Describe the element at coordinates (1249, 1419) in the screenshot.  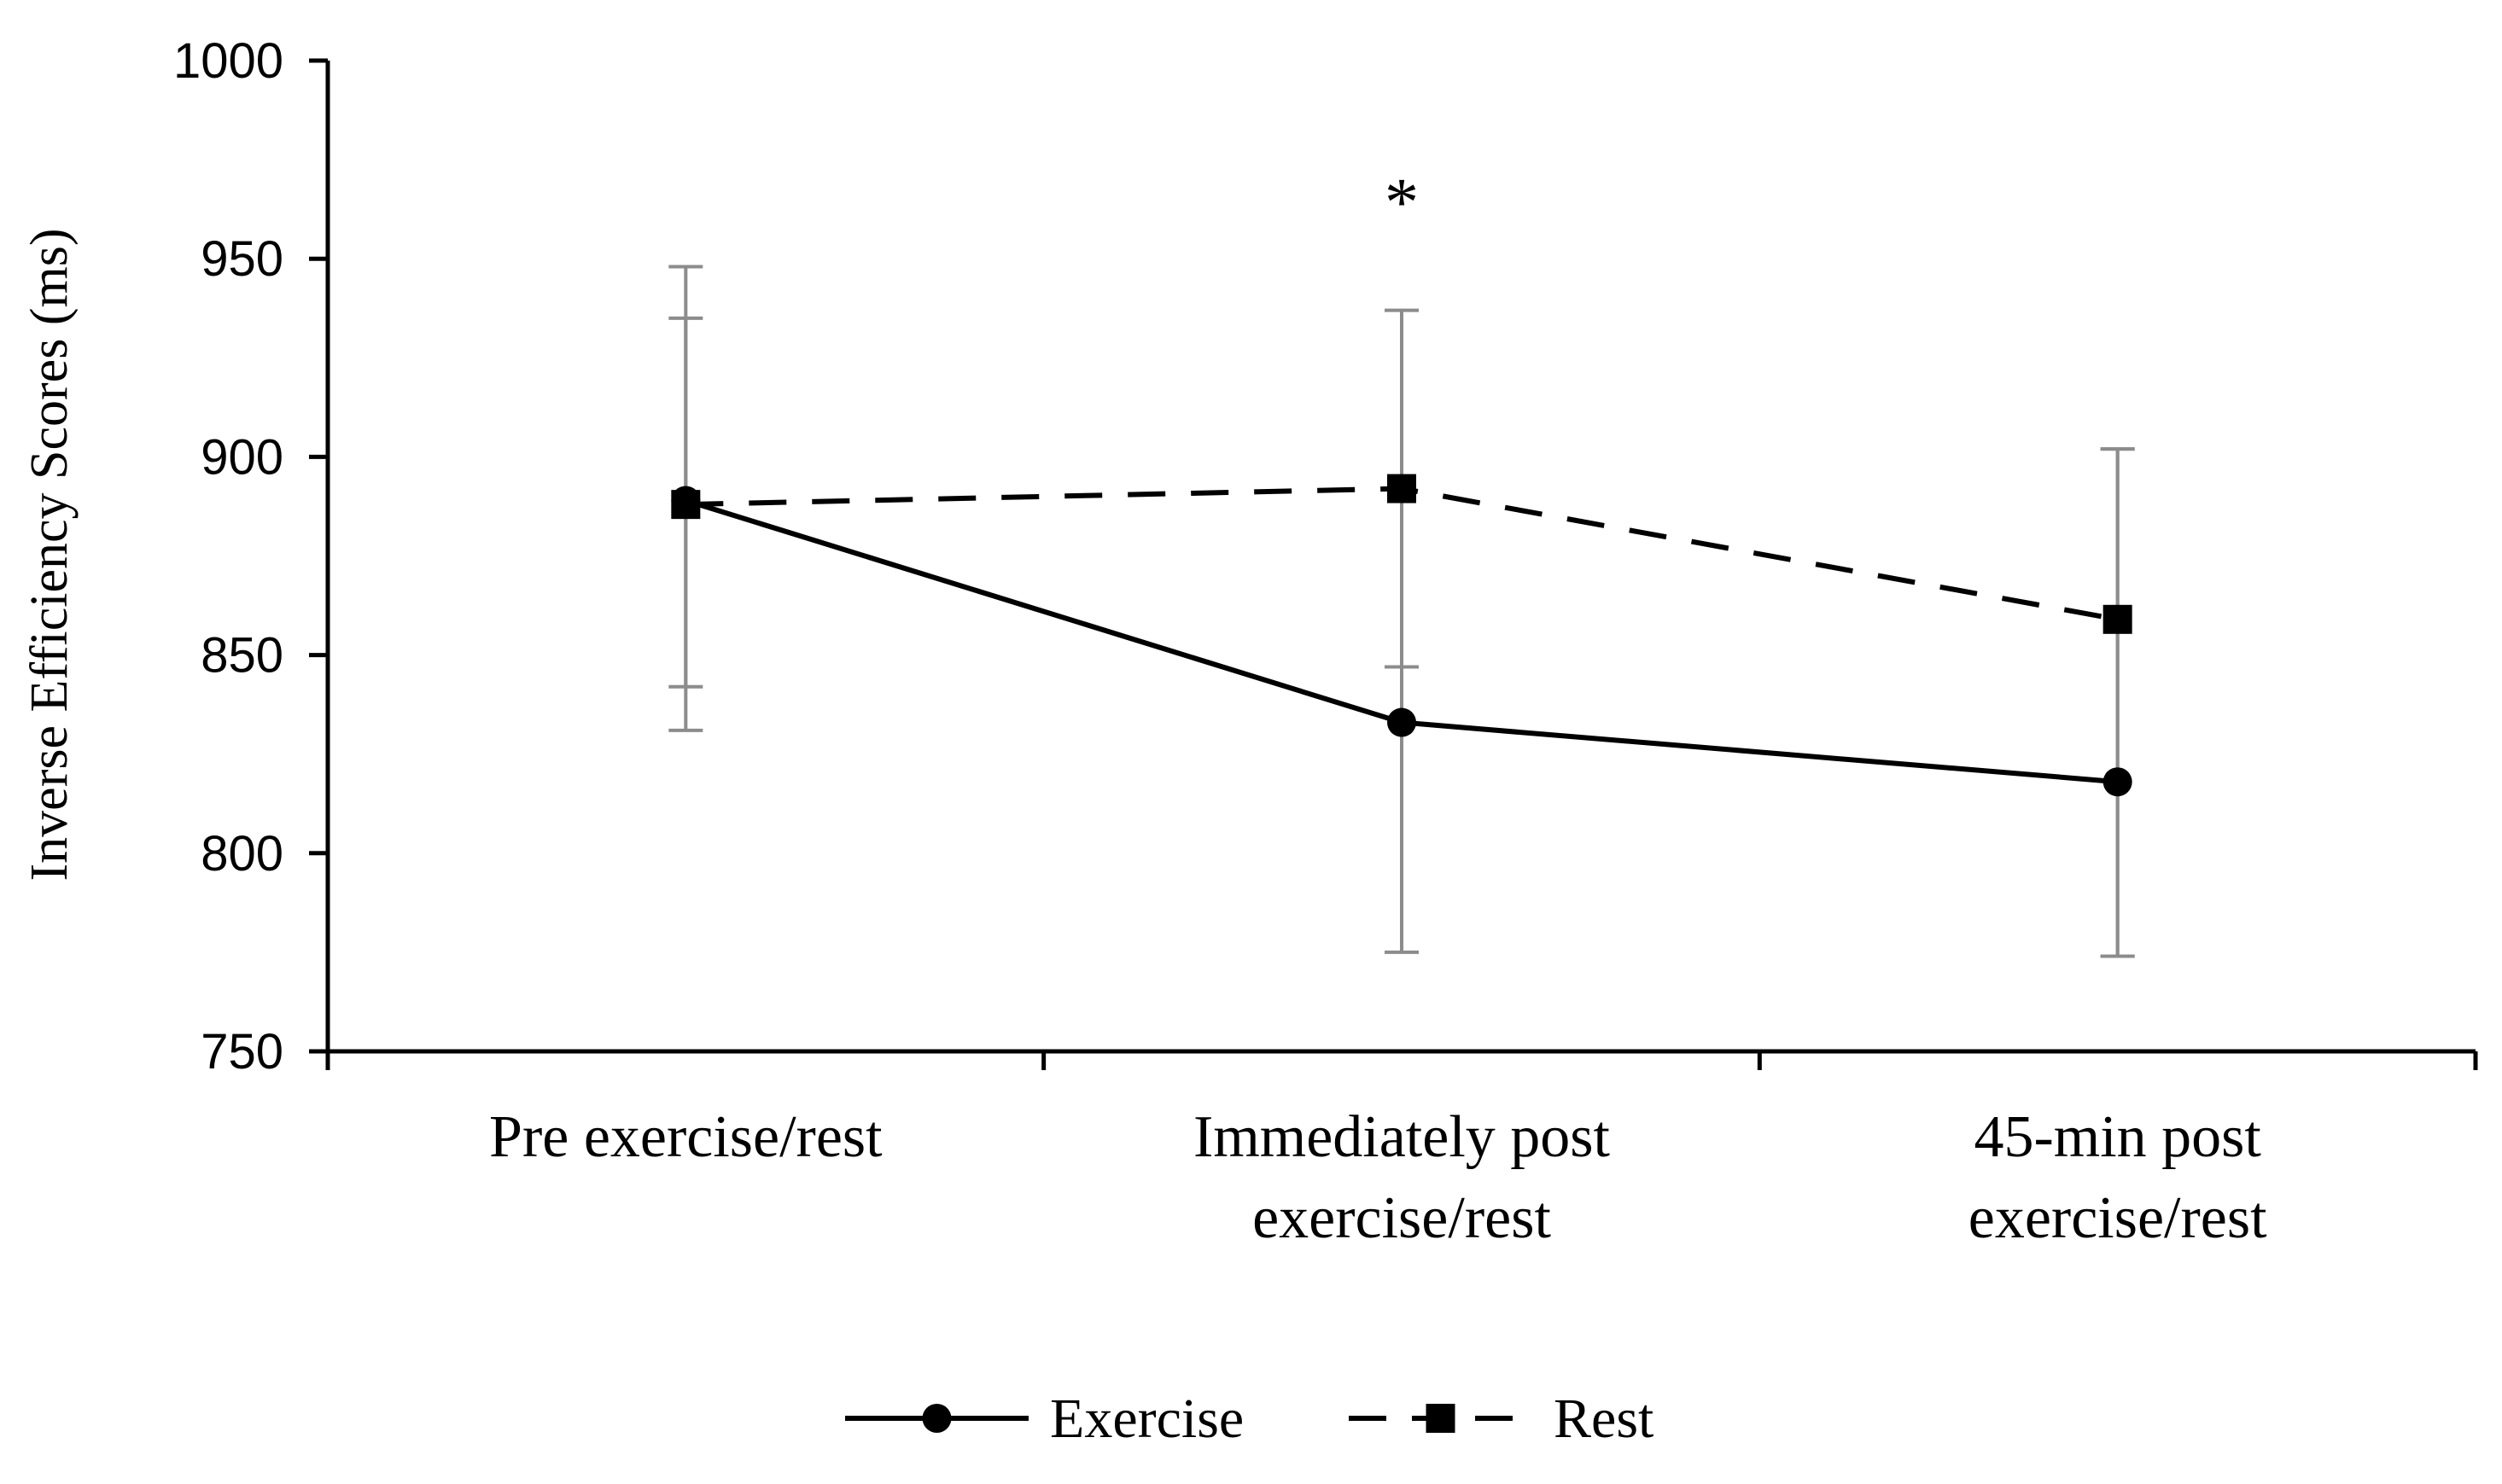
I see `legend: Exercise Rest` at that location.